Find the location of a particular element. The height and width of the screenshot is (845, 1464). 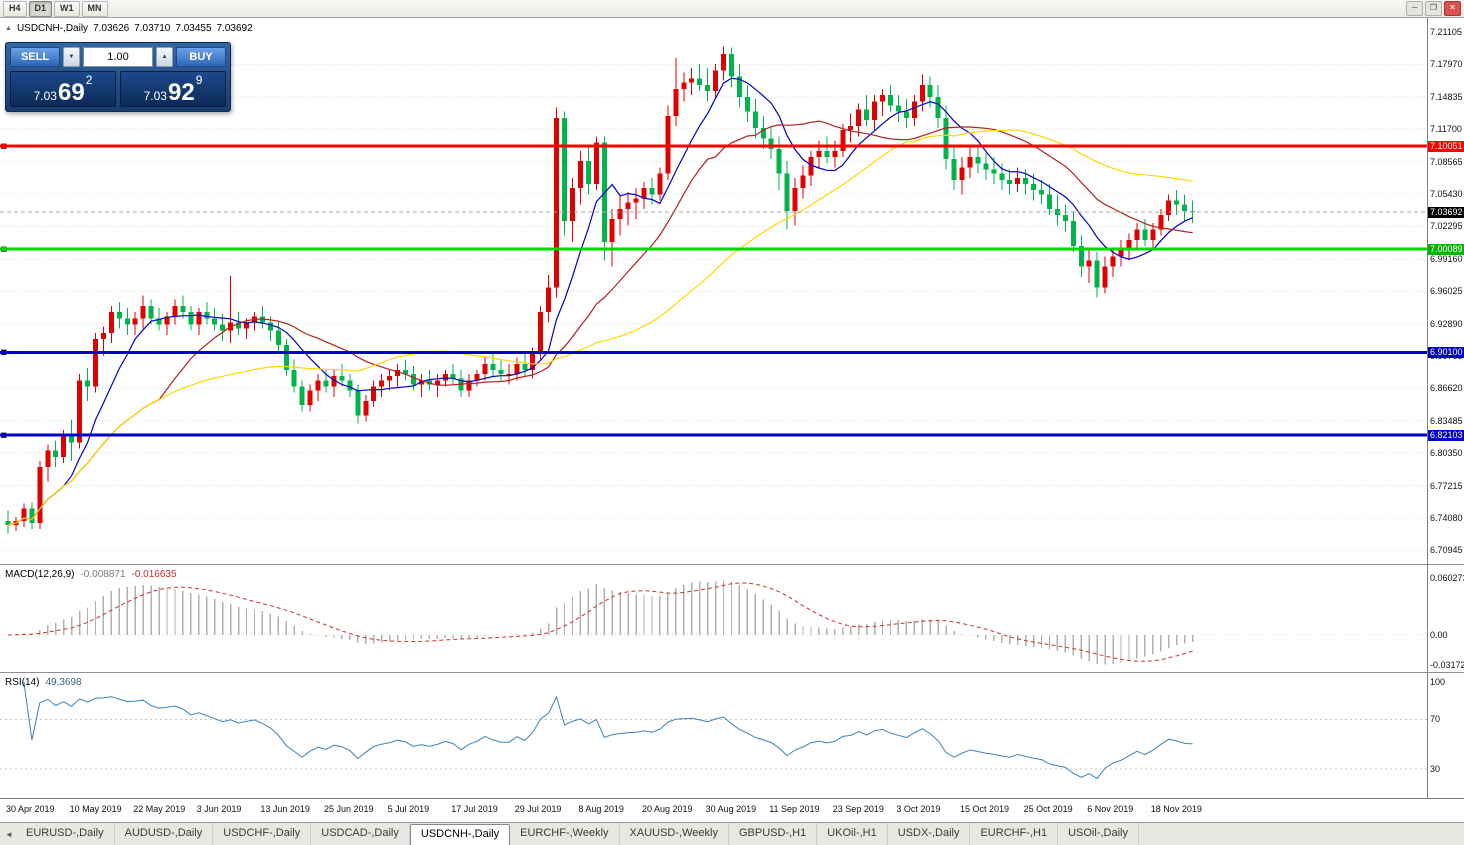

macd-title: MACD(12,26,9) is located at coordinates (40, 574).